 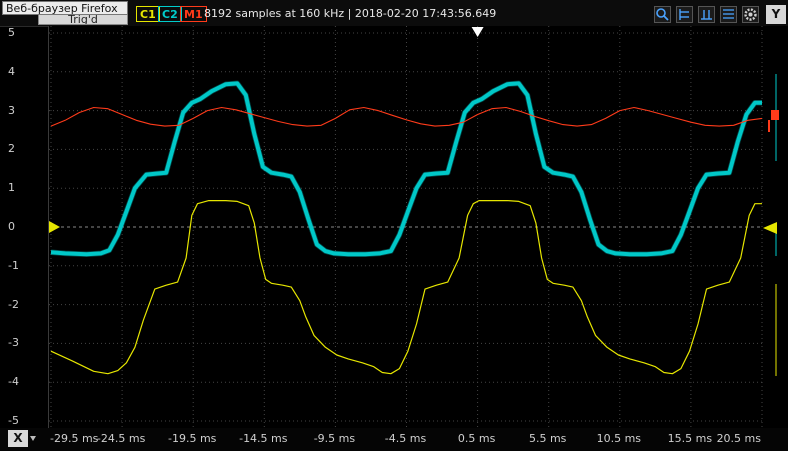 What do you see at coordinates (54, 227) in the screenshot?
I see `c1-ground-marker` at bounding box center [54, 227].